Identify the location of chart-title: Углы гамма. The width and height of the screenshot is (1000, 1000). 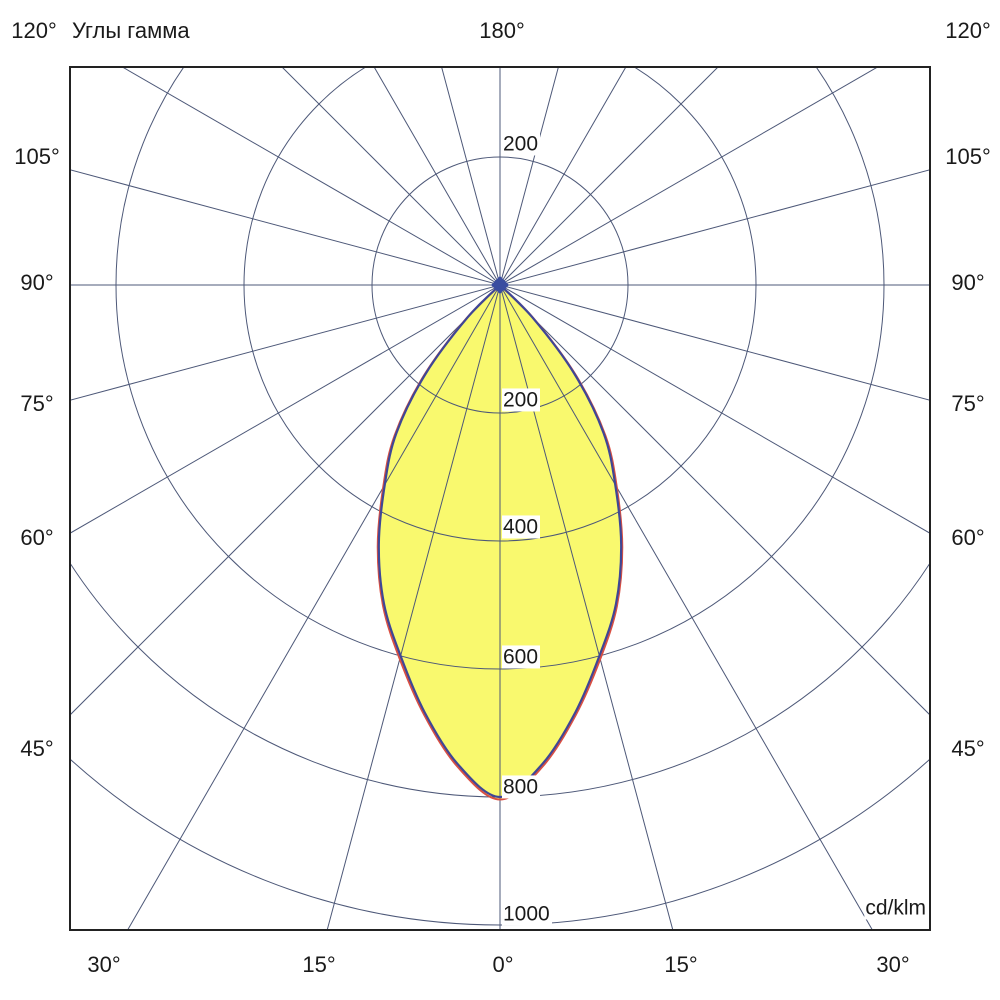
(131, 30).